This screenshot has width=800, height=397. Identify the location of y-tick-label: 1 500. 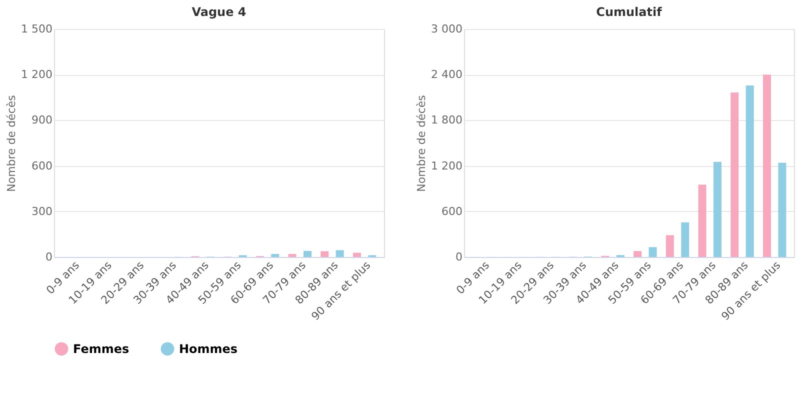
(36, 29).